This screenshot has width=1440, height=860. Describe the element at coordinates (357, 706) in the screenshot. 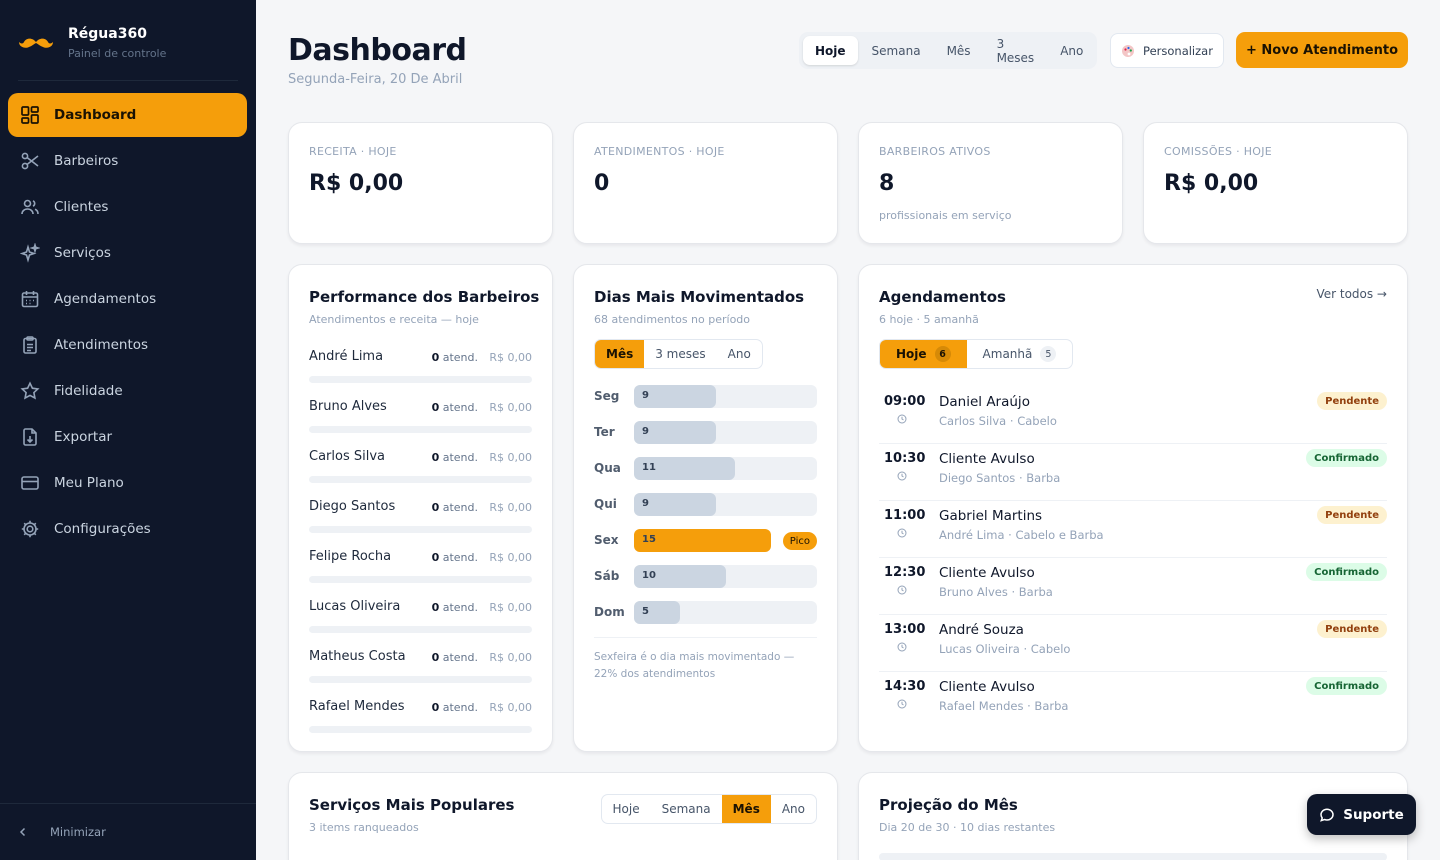

I see `barber-name: Rafael Mendes` at that location.